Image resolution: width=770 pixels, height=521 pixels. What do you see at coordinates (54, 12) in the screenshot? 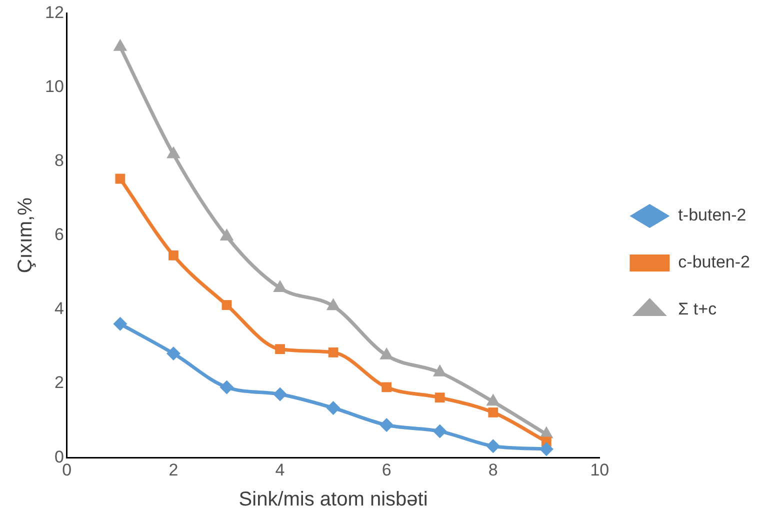
I see `y-tick-label: 12` at bounding box center [54, 12].